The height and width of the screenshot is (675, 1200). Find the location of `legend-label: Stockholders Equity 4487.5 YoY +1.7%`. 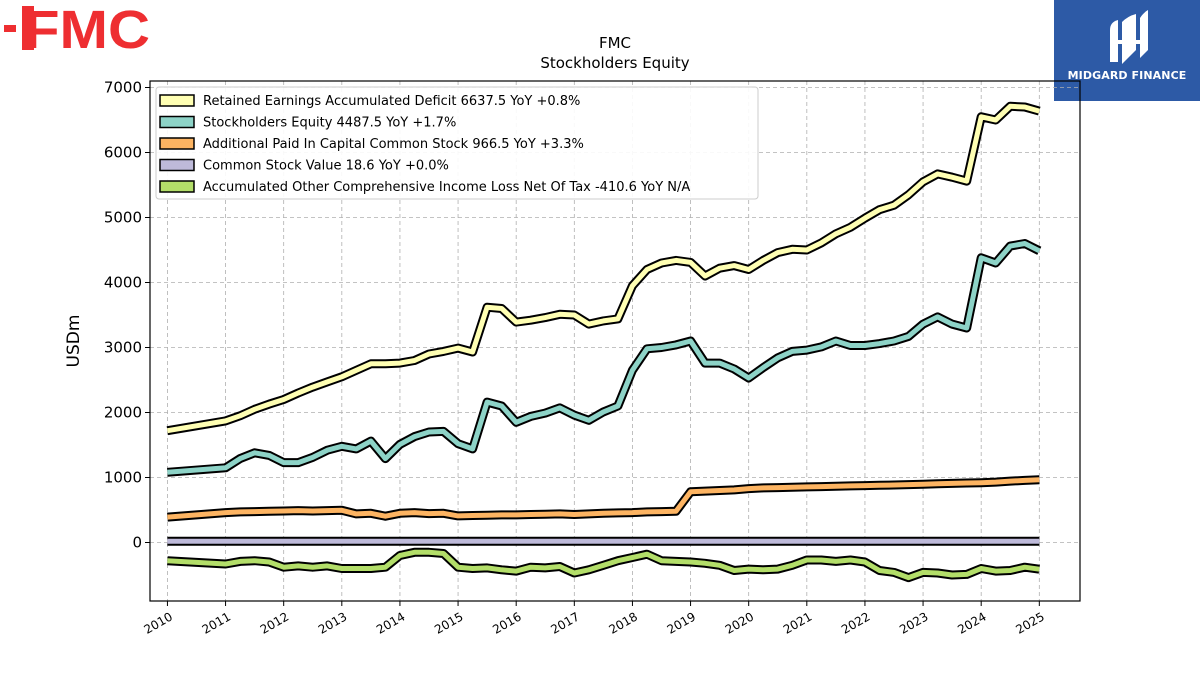

legend-label: Stockholders Equity 4487.5 YoY +1.7% is located at coordinates (329, 123).